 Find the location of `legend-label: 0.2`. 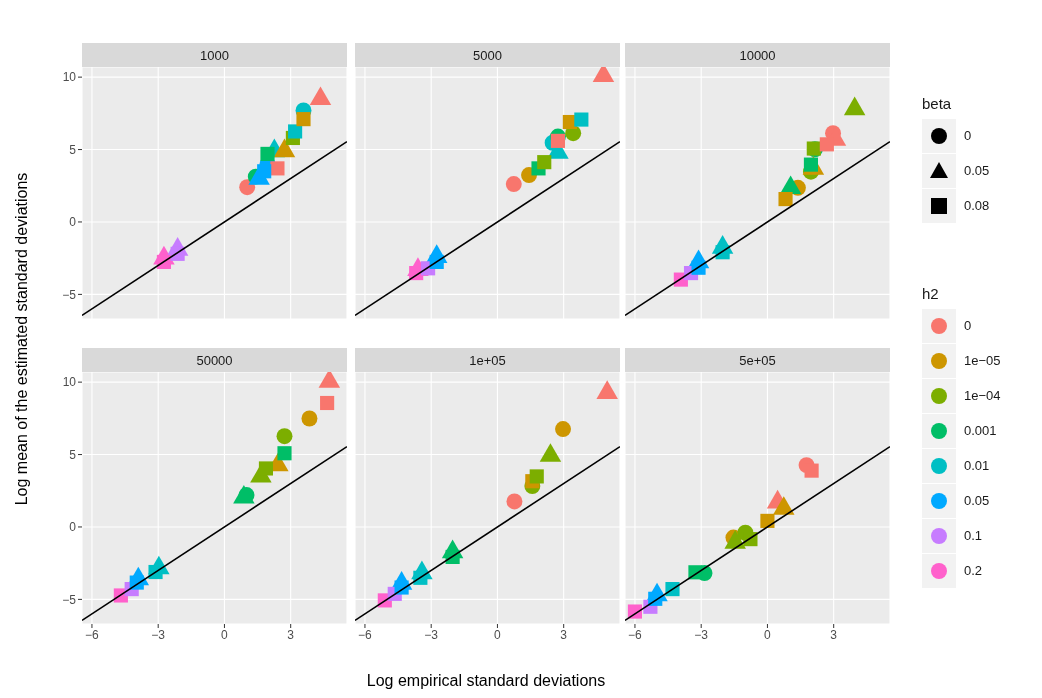

legend-label: 0.2 is located at coordinates (973, 570).